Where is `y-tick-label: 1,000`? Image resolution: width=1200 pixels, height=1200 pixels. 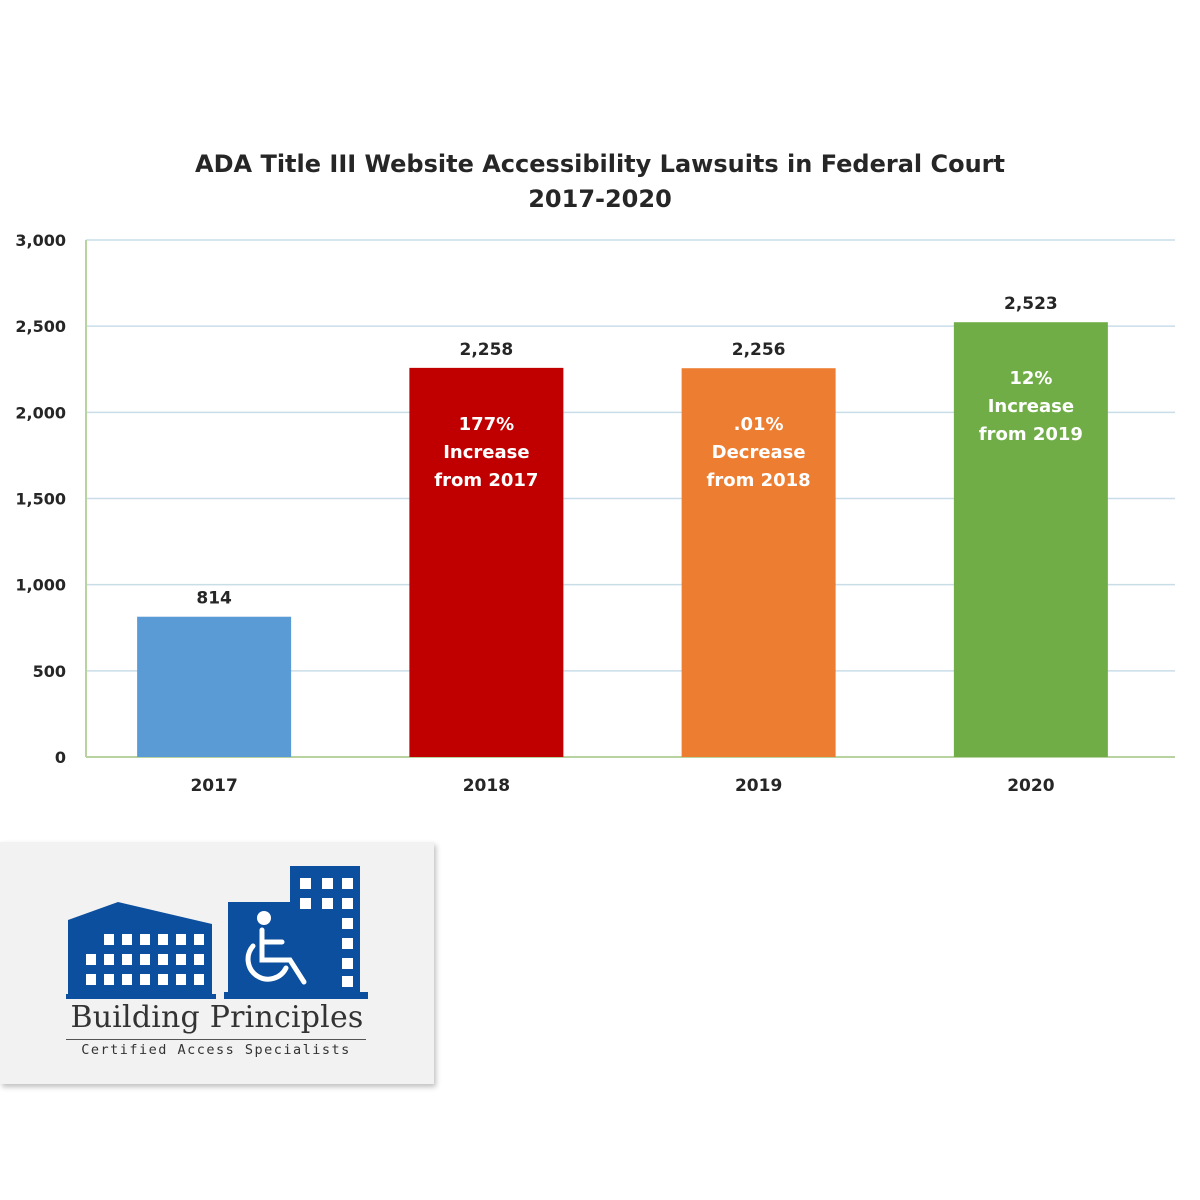
y-tick-label: 1,000 is located at coordinates (40, 585).